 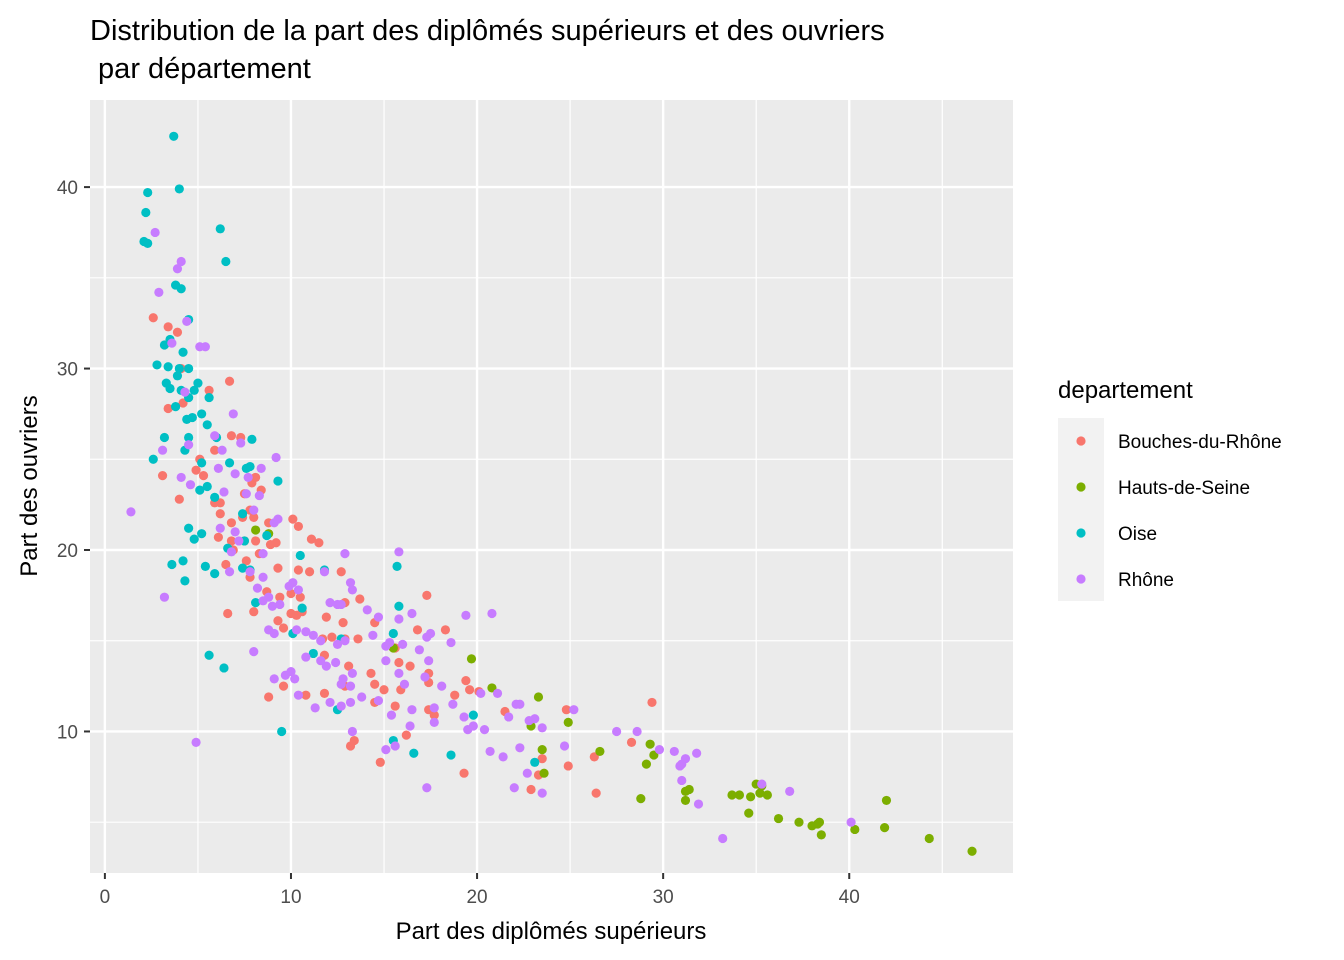 I want to click on x-tick-label: 30, so click(x=663, y=897).